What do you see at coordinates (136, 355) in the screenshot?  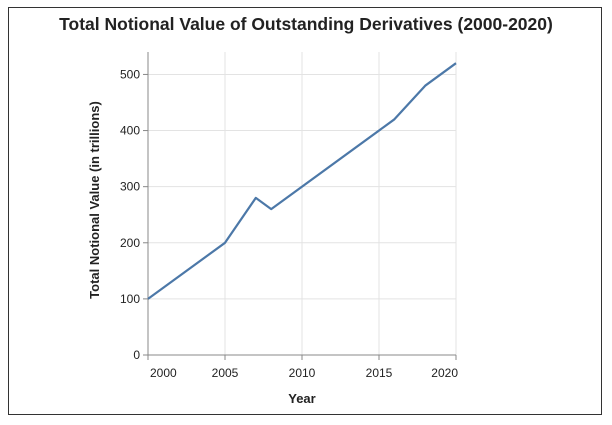 I see `y-tick-label-0: 0` at bounding box center [136, 355].